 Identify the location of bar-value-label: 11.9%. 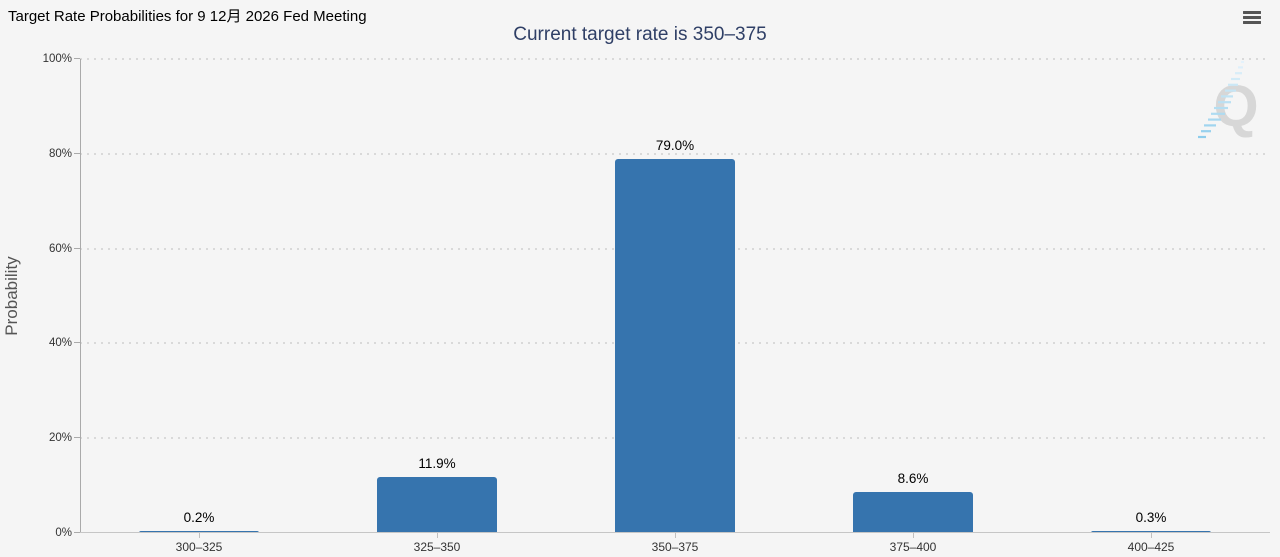
(437, 463).